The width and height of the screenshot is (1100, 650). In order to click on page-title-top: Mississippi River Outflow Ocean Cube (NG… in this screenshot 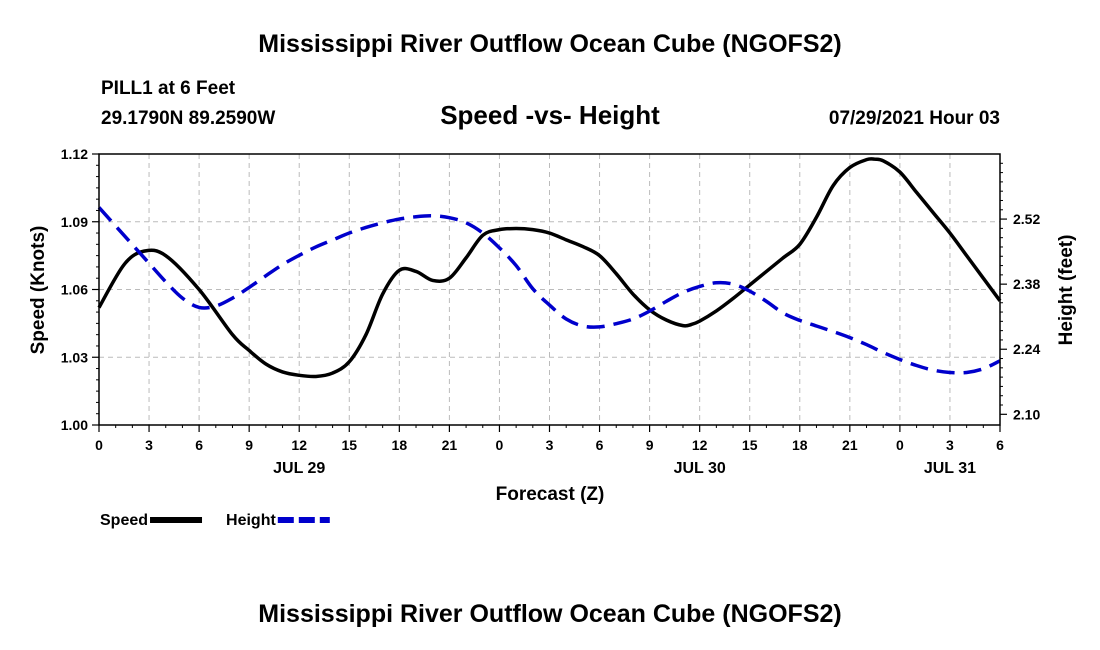, I will do `click(550, 44)`.